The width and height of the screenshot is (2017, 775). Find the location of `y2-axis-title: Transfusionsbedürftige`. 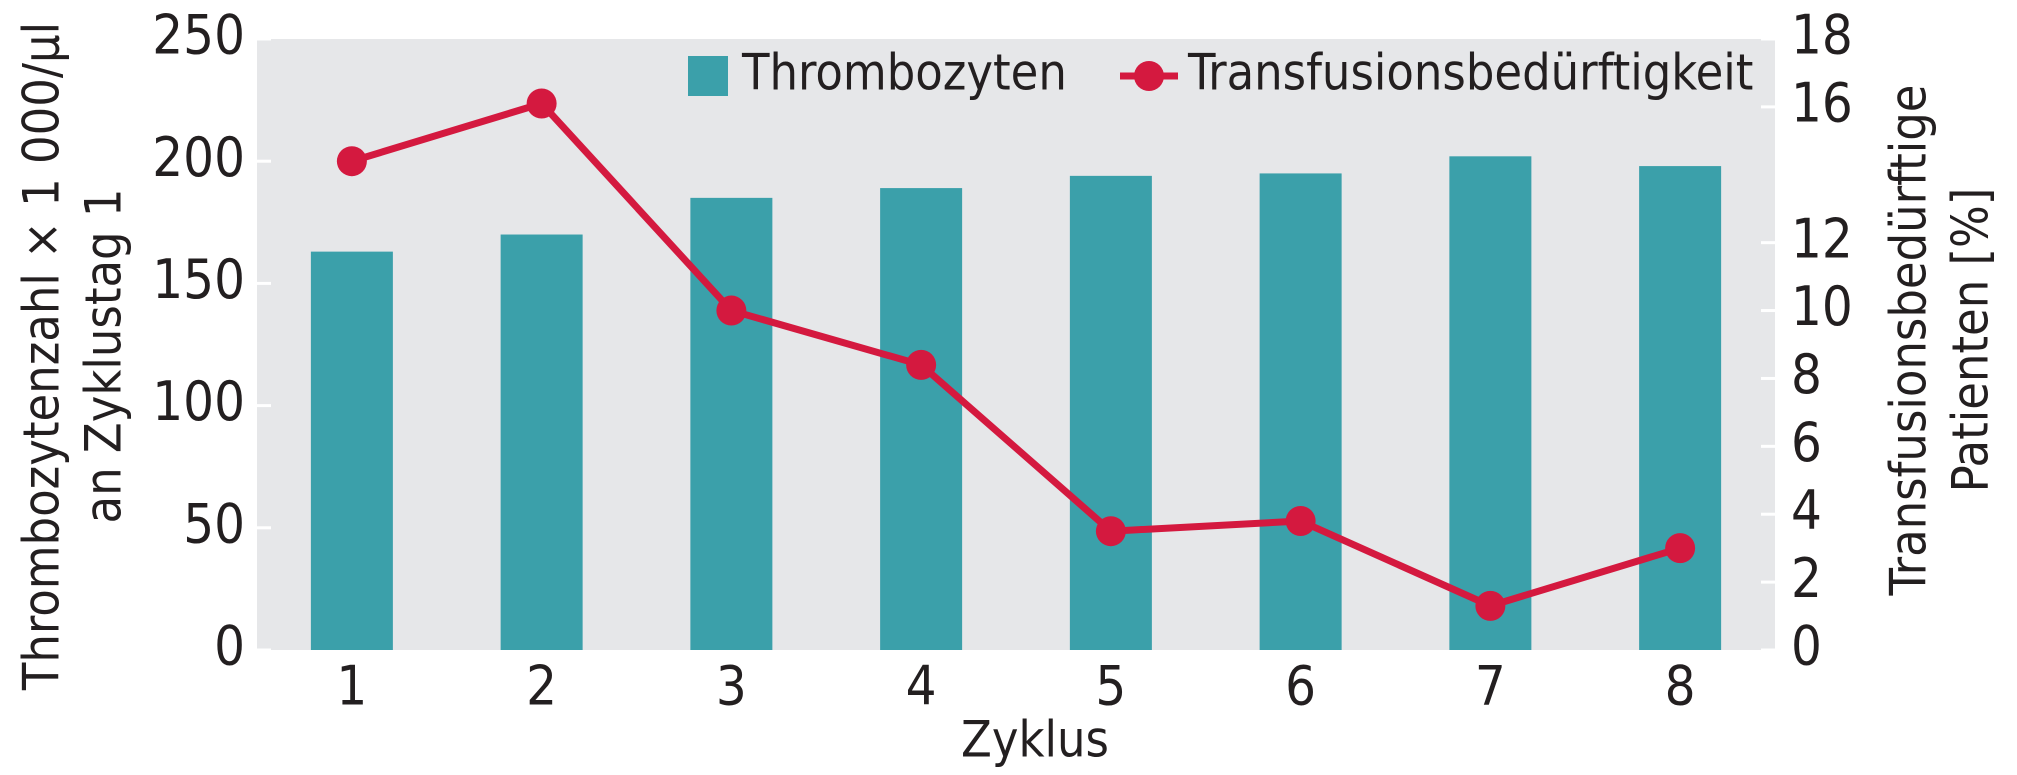

y2-axis-title: Transfusionsbedürftige is located at coordinates (1909, 341).